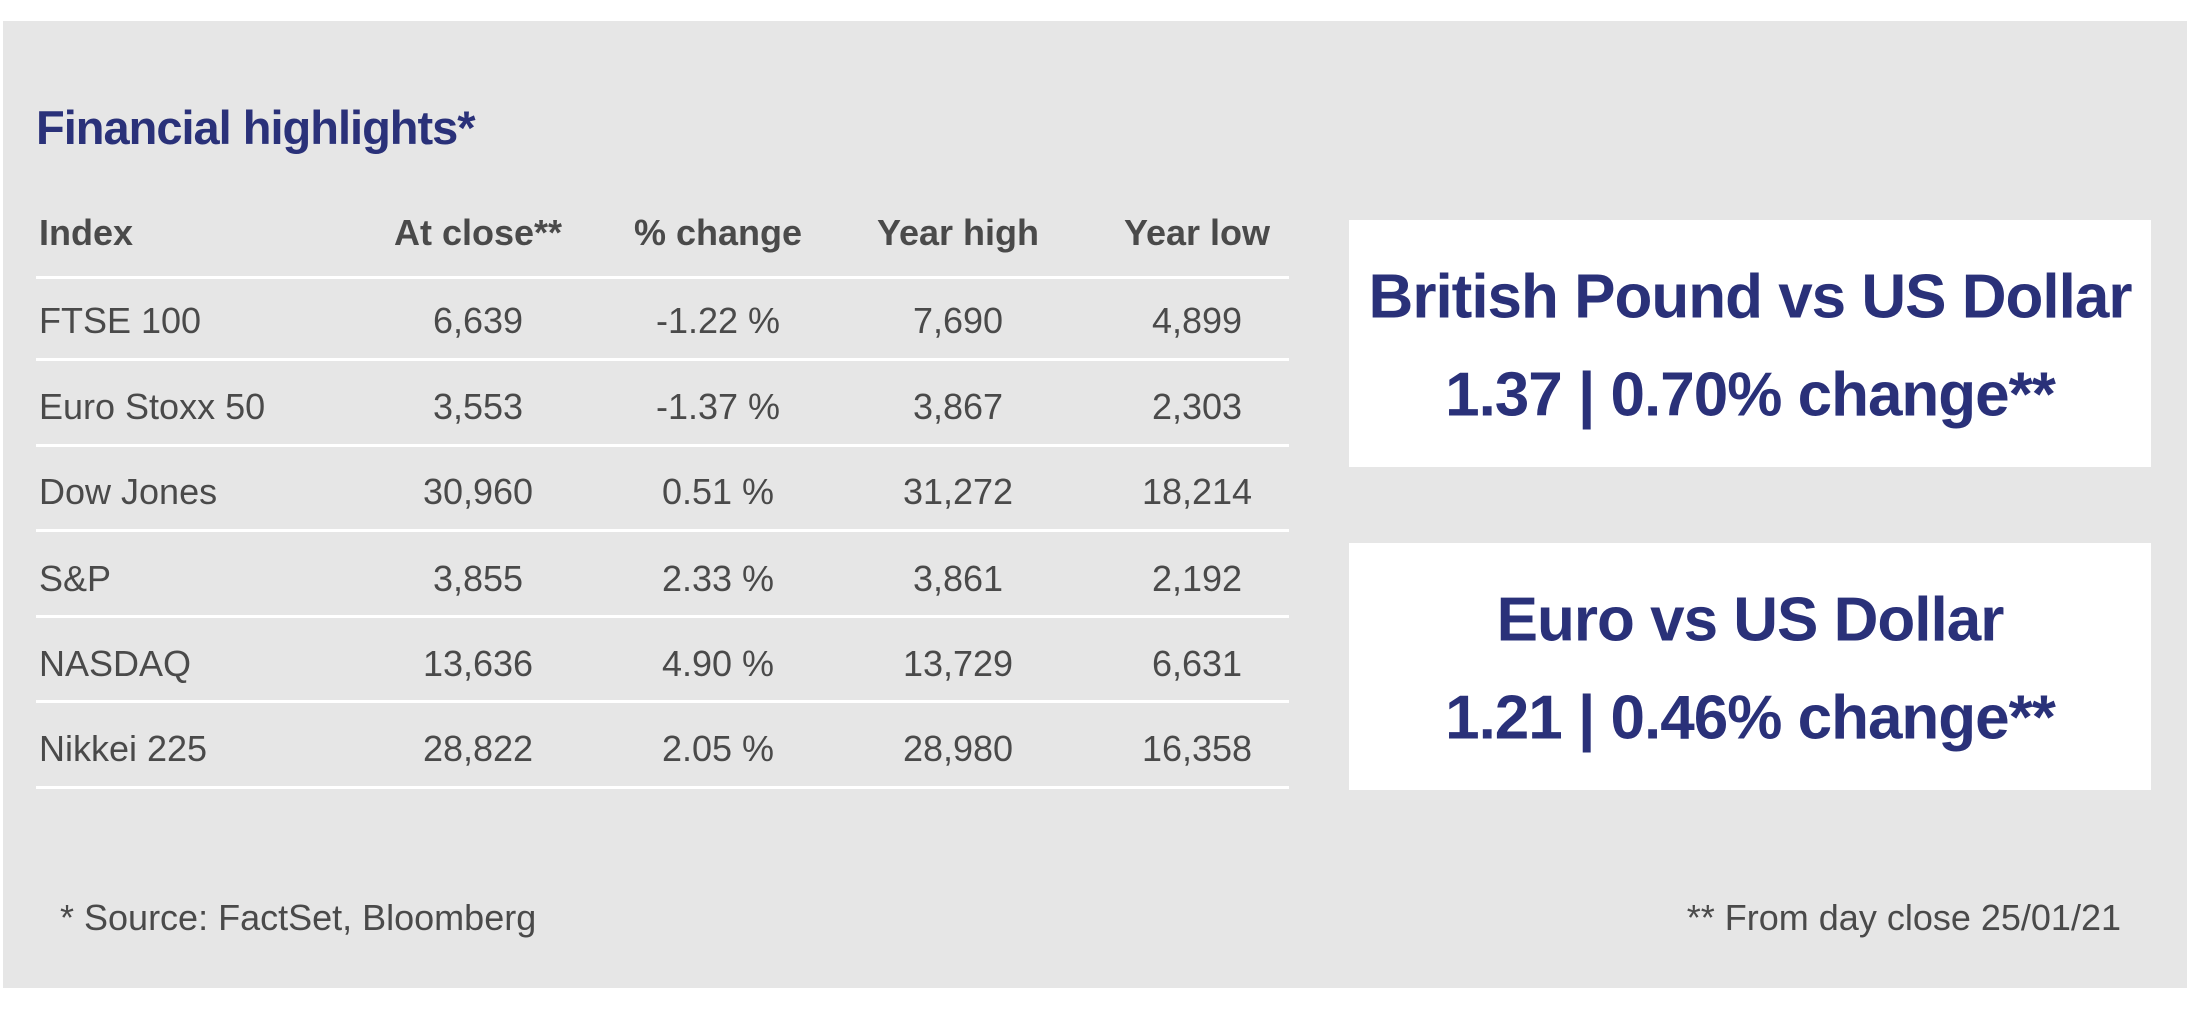  Describe the element at coordinates (75, 578) in the screenshot. I see `table-cell: S&P` at that location.